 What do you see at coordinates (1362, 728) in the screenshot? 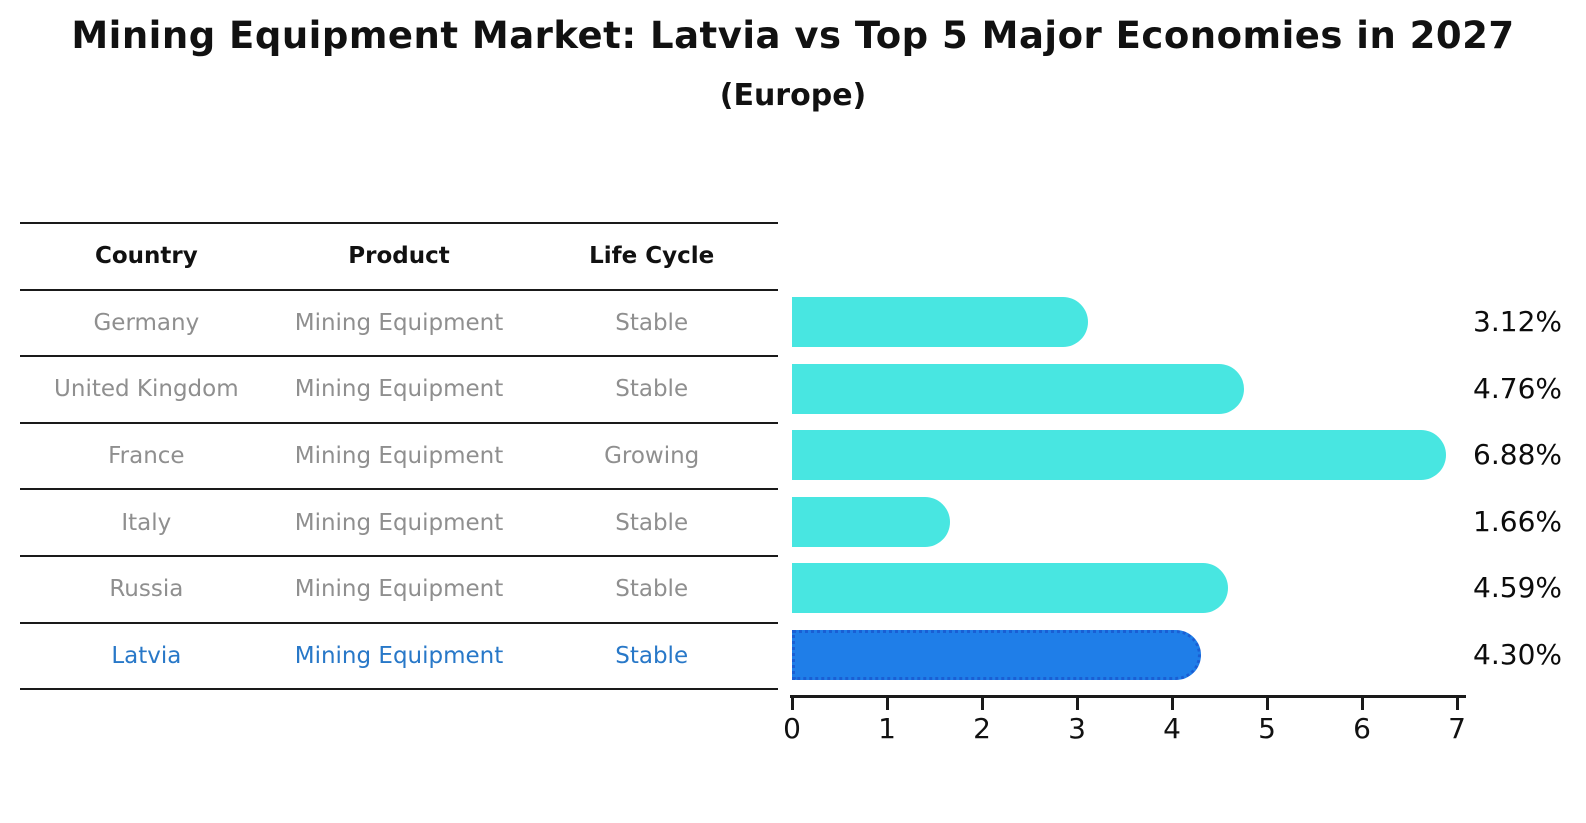
I see `x-axis-tick-label: 6` at bounding box center [1362, 728].